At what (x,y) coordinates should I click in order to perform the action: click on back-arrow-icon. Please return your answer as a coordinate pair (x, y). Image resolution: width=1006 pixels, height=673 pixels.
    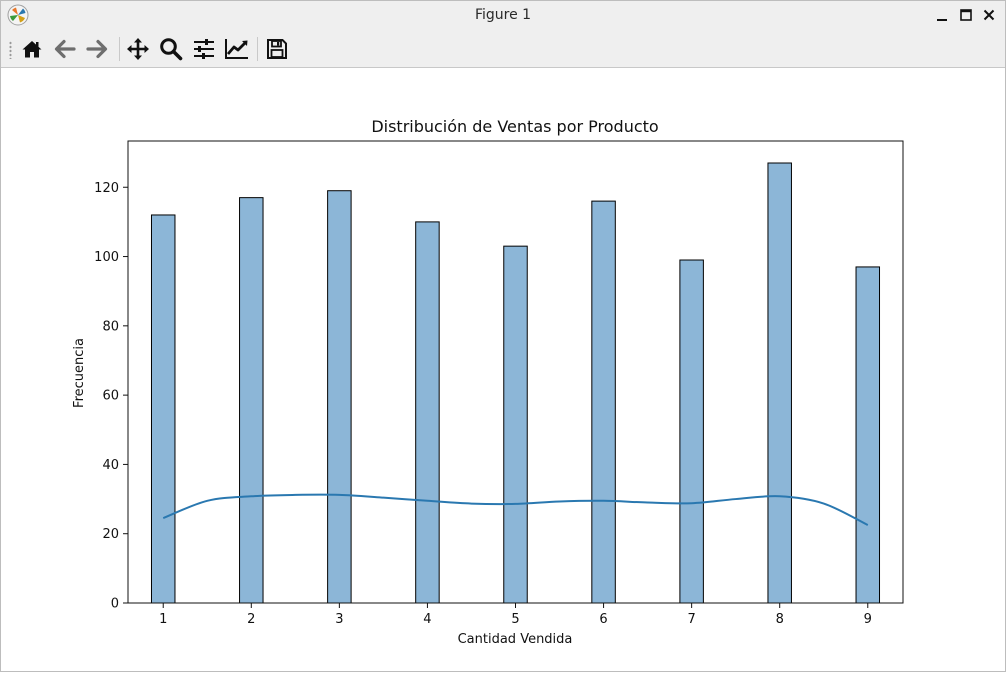
    Looking at the image, I should click on (65, 49).